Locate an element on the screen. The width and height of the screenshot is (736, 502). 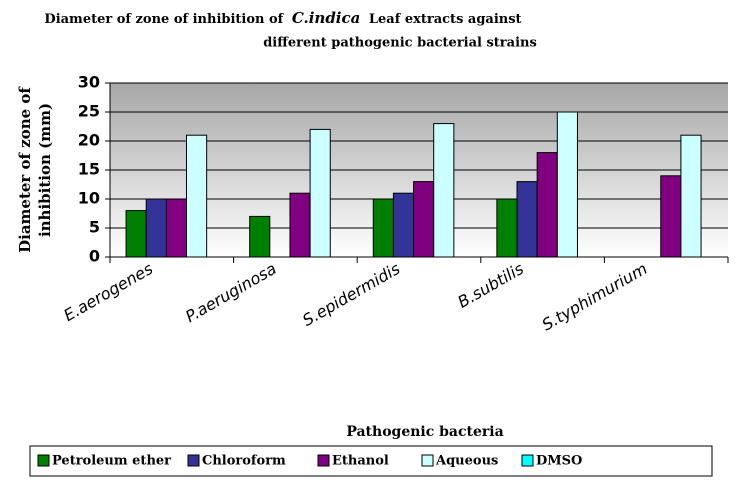
title-part: C.indica is located at coordinates (326, 18).